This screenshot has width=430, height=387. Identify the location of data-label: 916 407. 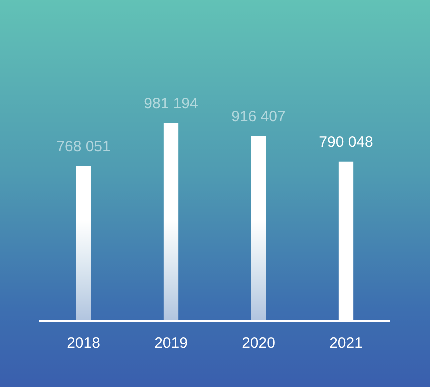
(259, 117).